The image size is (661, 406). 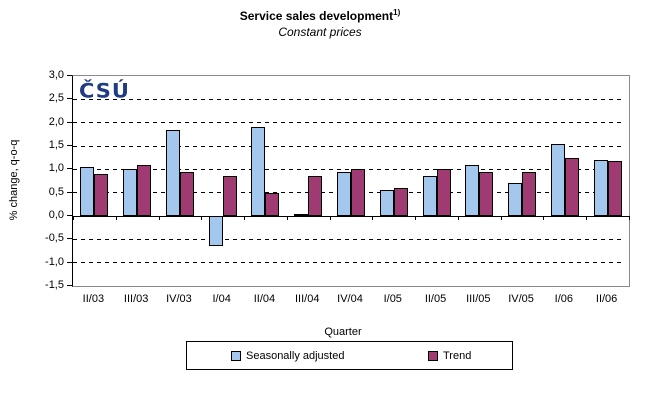 I want to click on legend-item-trend: Trend, so click(x=449, y=355).